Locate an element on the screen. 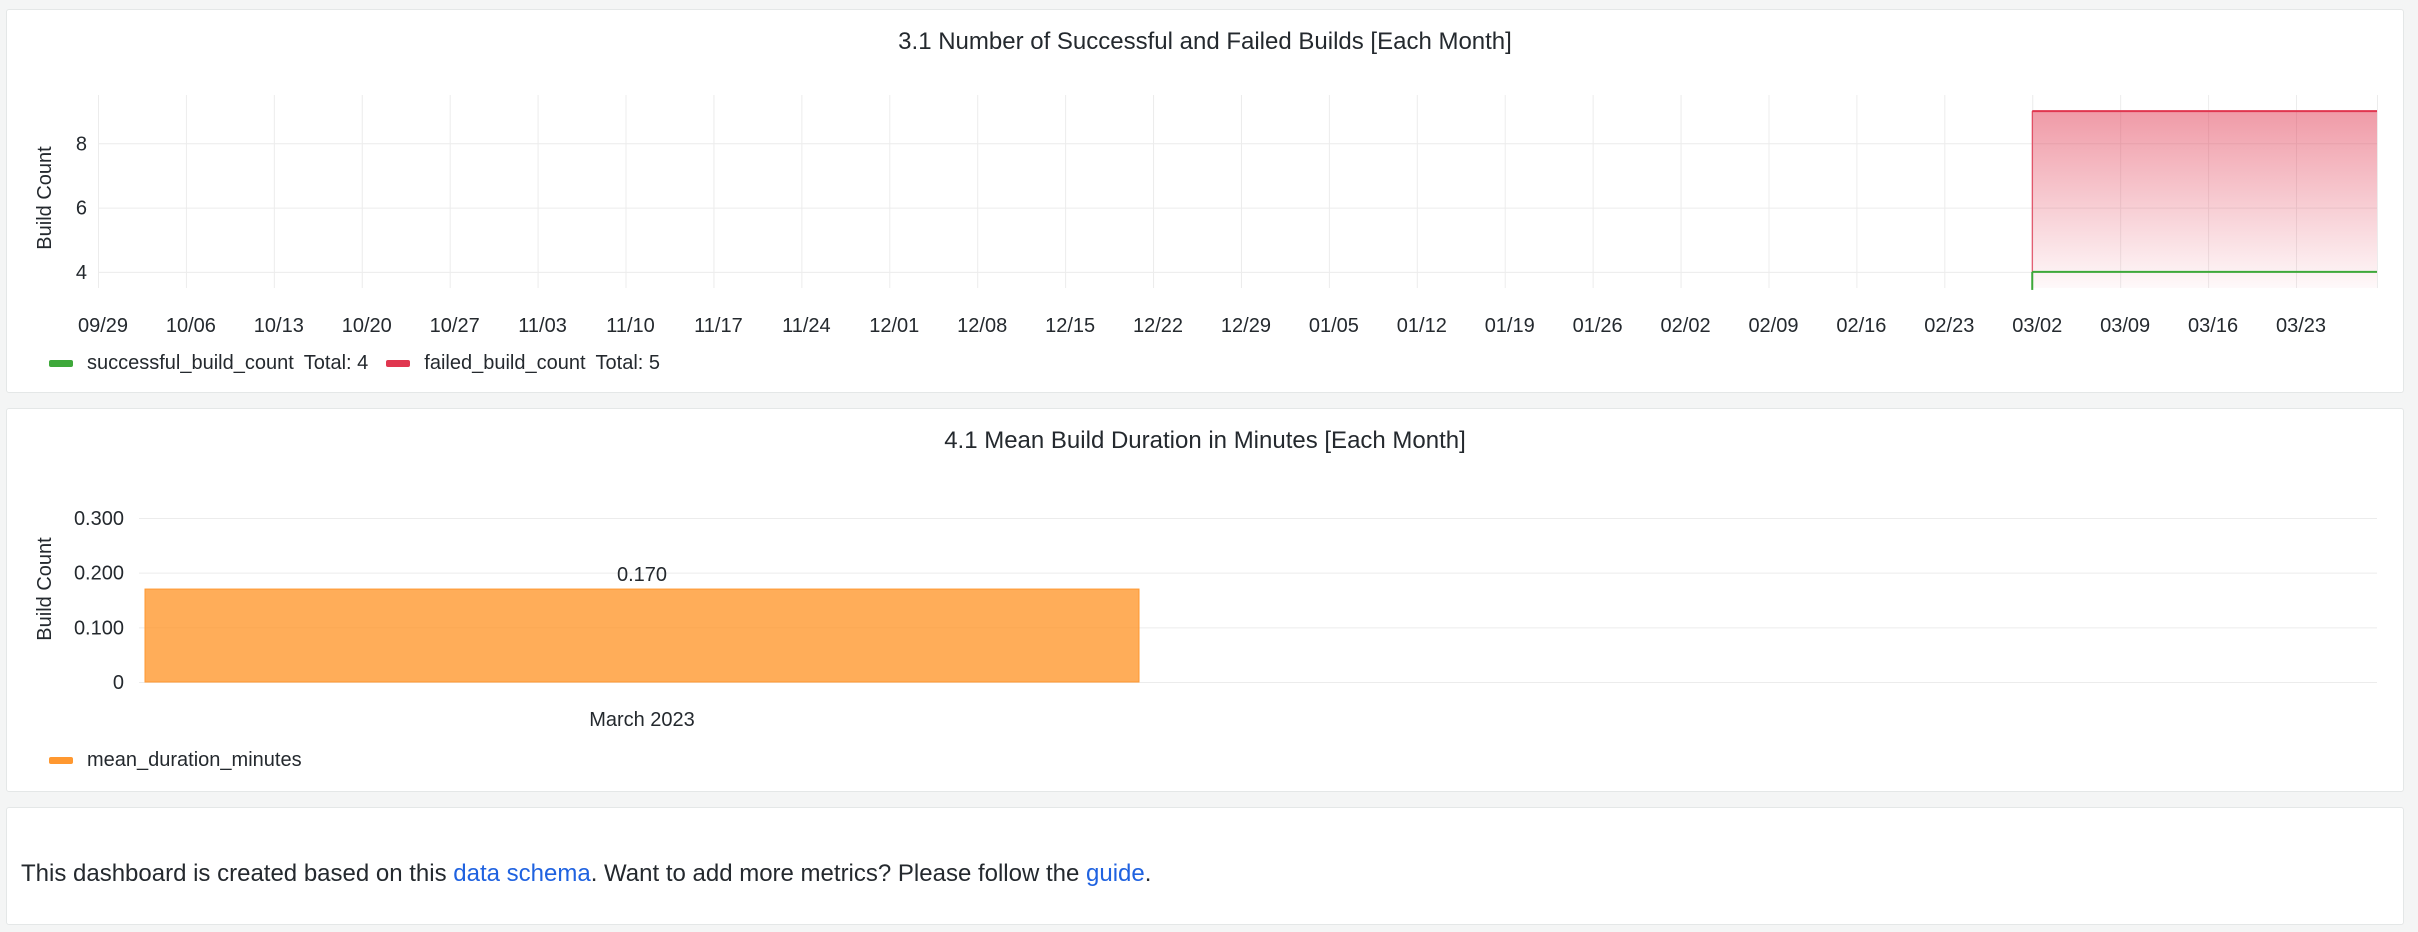  legend-swatch-successful is located at coordinates (61, 363).